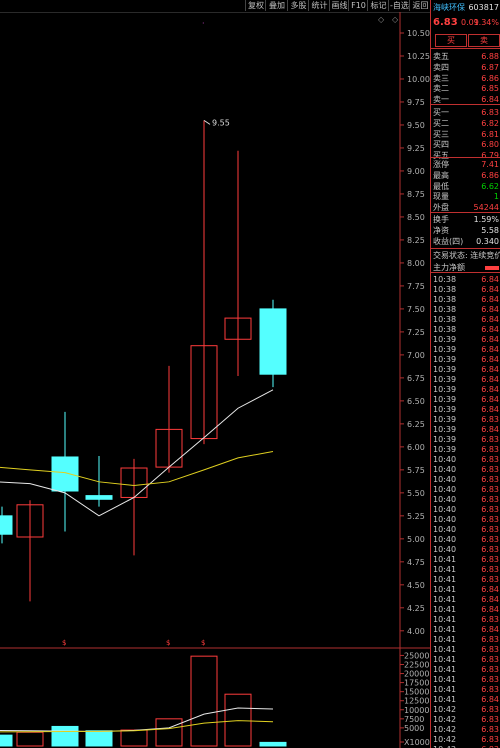 The height and width of the screenshot is (748, 500). What do you see at coordinates (466, 112) in the screenshot?
I see `order-book-row: 买一 6.83` at bounding box center [466, 112].